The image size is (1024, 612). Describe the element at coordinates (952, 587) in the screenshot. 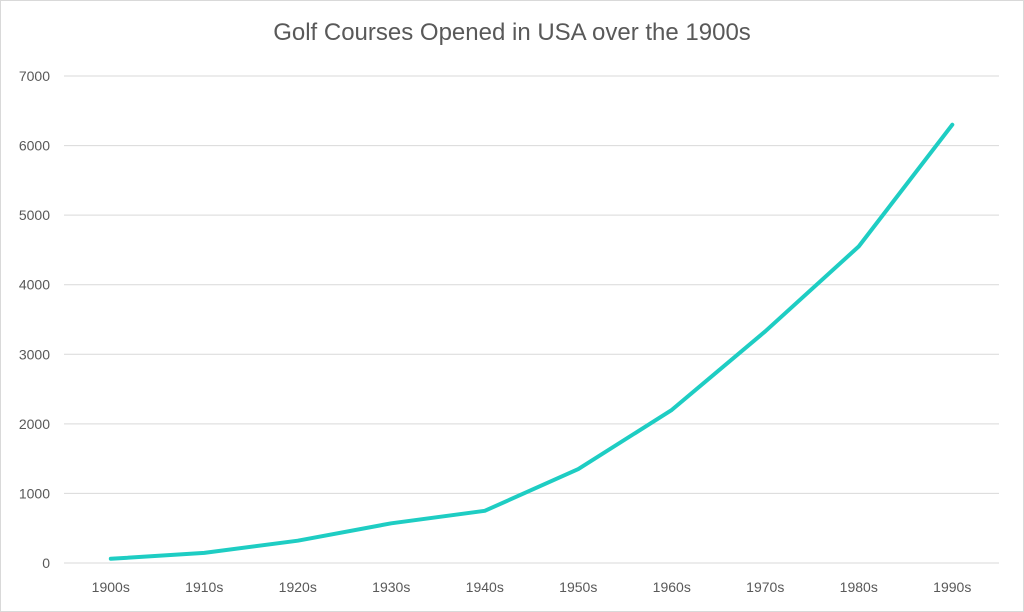

I see `x-tick-label: 1990s` at that location.